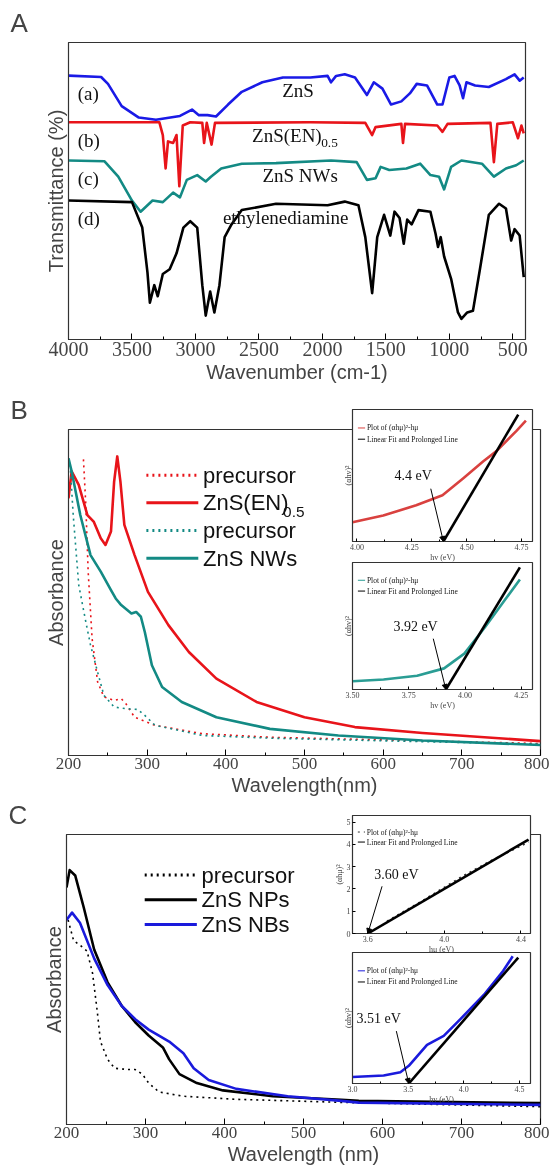 The width and height of the screenshot is (549, 1174). What do you see at coordinates (348, 867) in the screenshot?
I see `y-tick-label: 3` at bounding box center [348, 867].